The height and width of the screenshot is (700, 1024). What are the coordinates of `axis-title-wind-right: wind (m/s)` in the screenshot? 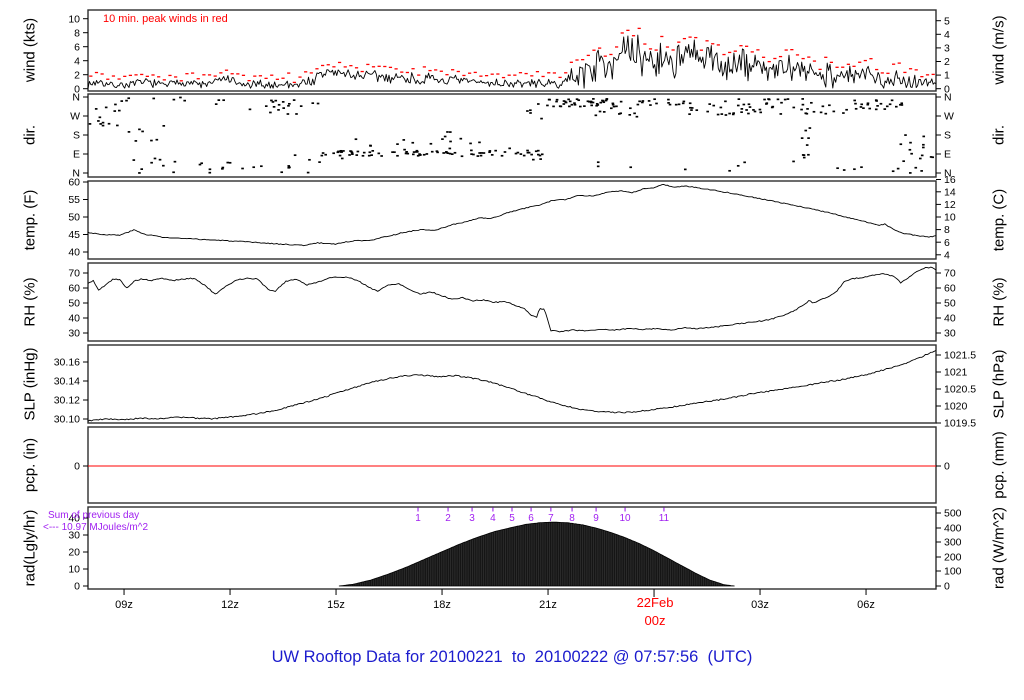 It's located at (999, 50).